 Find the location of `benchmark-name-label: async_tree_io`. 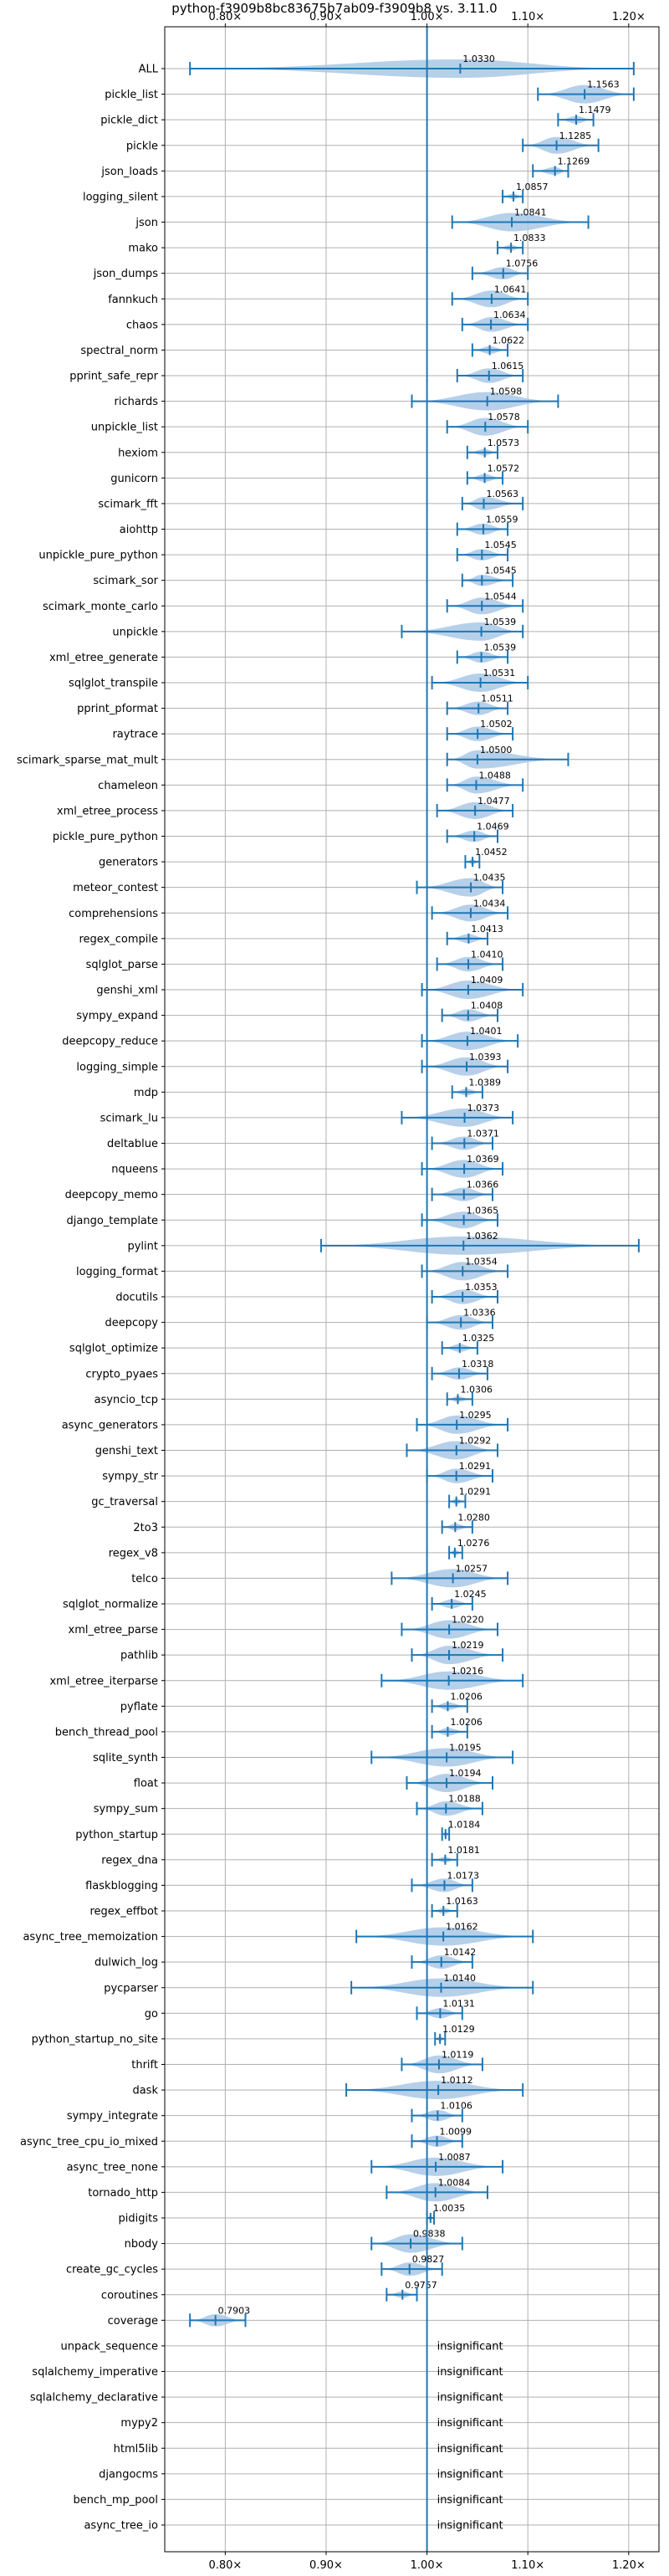

benchmark-name-label: async_tree_io is located at coordinates (121, 2526).